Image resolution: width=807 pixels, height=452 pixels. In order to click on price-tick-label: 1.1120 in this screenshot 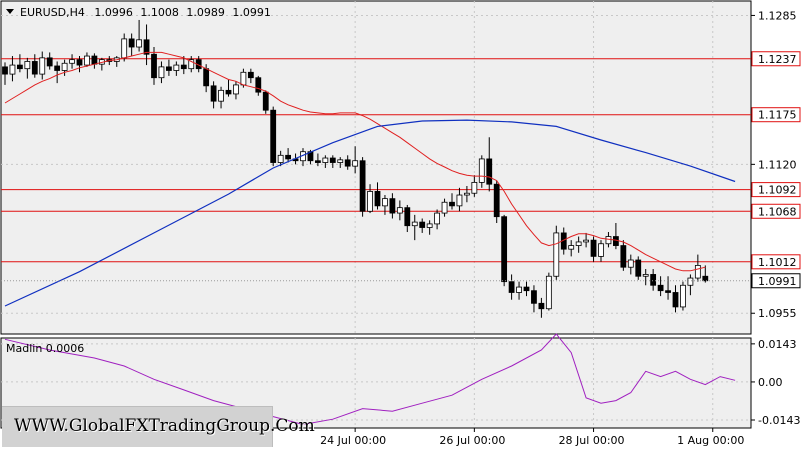, I will do `click(777, 164)`.